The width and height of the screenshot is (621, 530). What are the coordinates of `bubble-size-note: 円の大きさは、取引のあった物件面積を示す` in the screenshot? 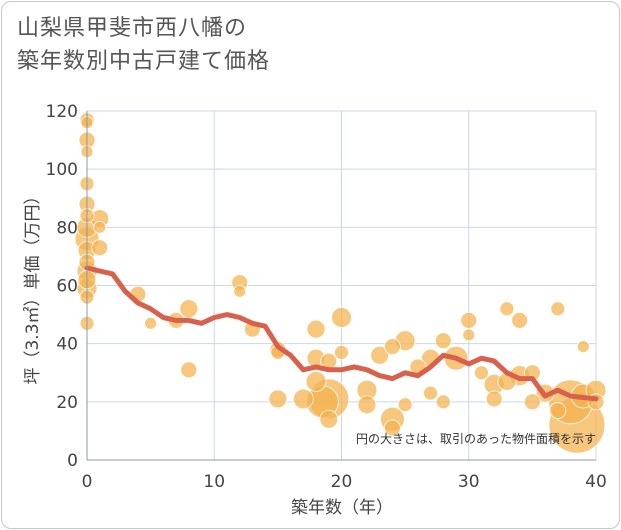 It's located at (476, 438).